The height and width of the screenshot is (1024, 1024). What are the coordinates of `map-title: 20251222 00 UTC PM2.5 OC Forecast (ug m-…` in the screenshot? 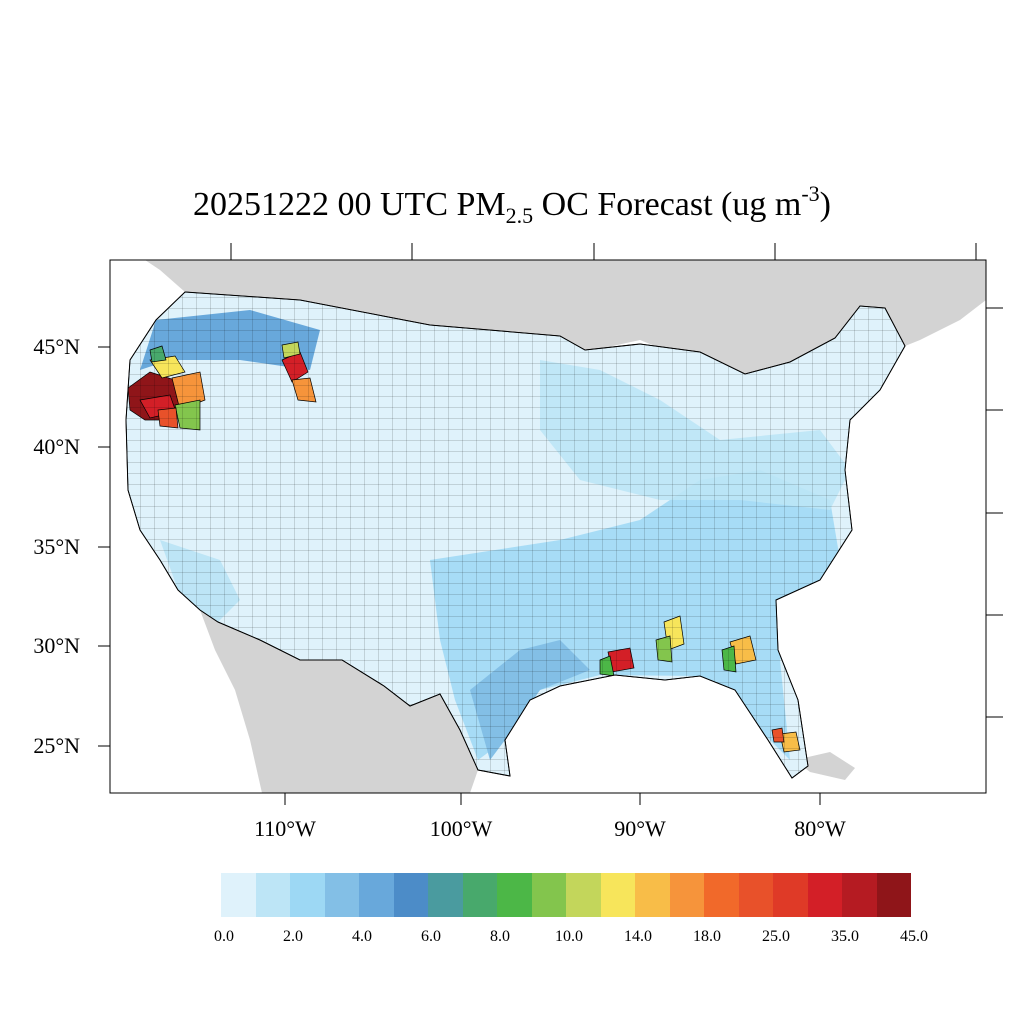 It's located at (512, 204).